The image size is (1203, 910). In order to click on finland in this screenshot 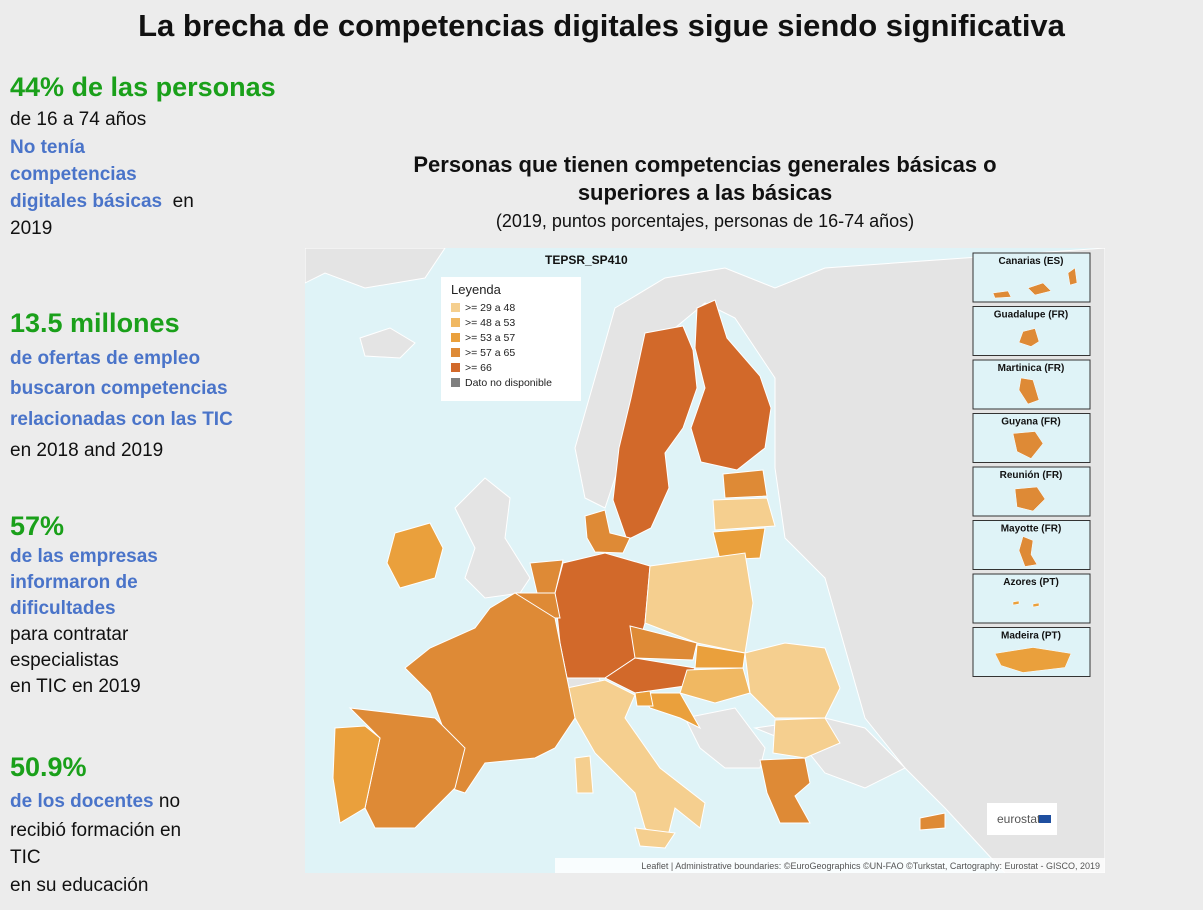, I will do `click(731, 385)`.